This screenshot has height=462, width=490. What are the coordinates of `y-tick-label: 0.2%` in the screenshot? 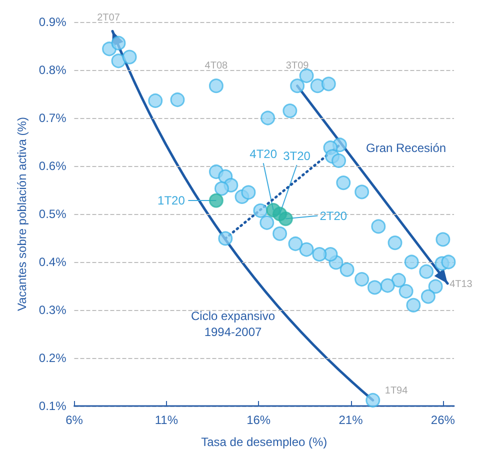 It's located at (52, 358).